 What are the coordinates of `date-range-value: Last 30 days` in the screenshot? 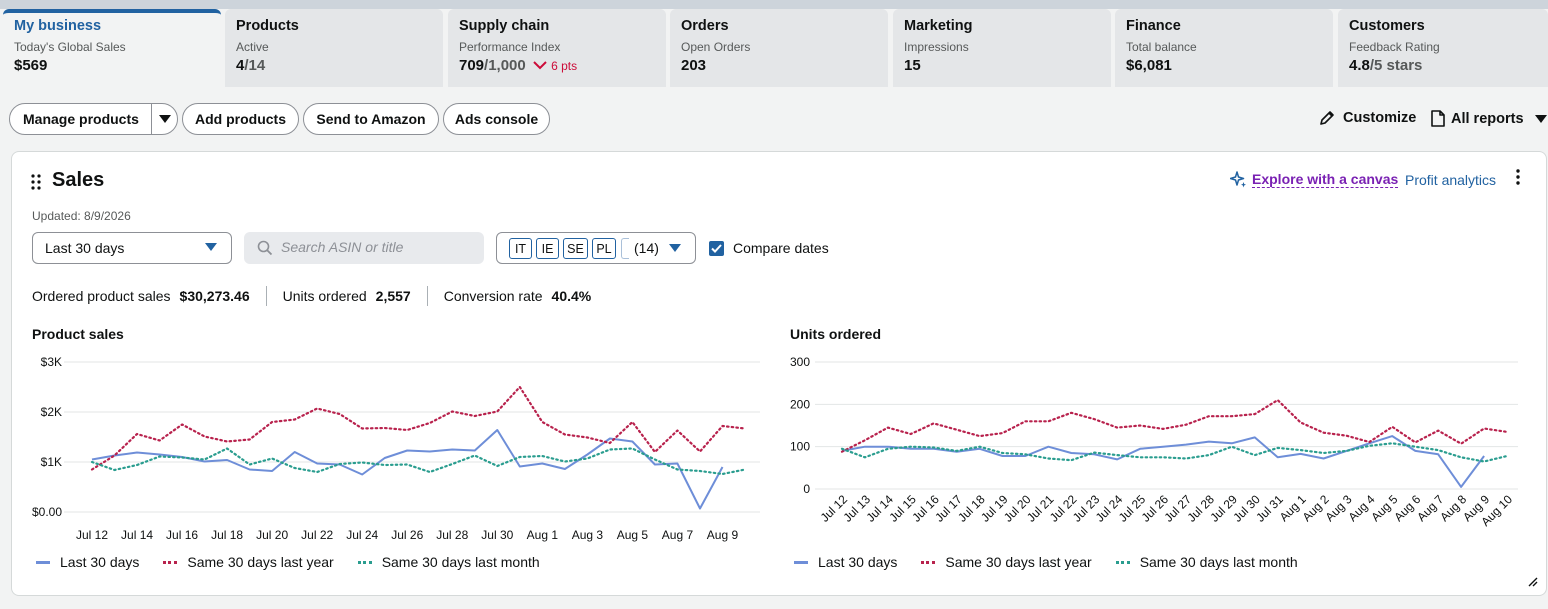 It's located at (85, 248).